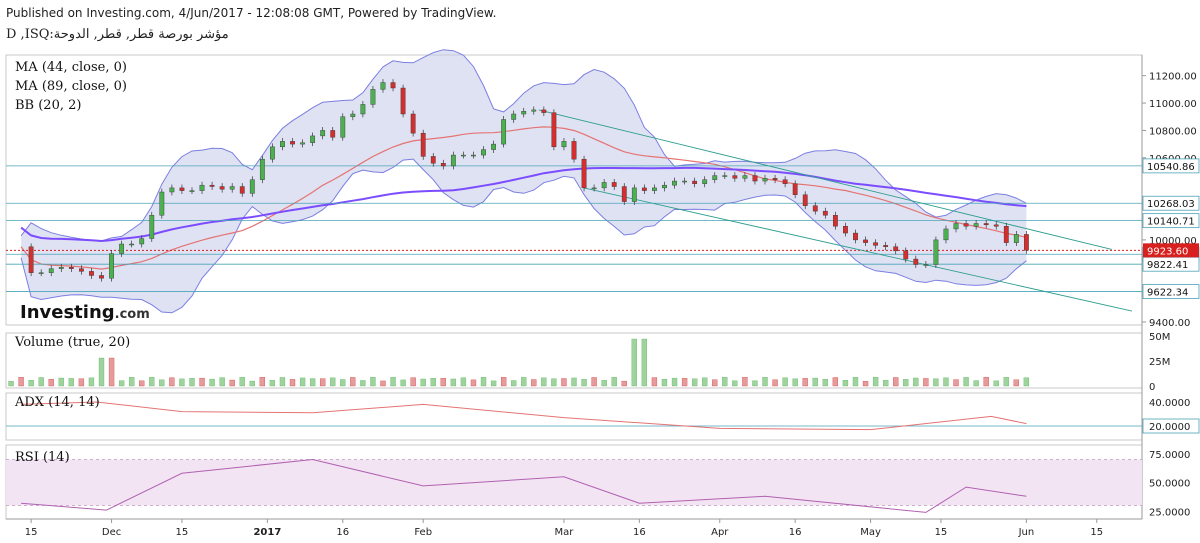  I want to click on time-tick-label-11: 15, so click(941, 532).